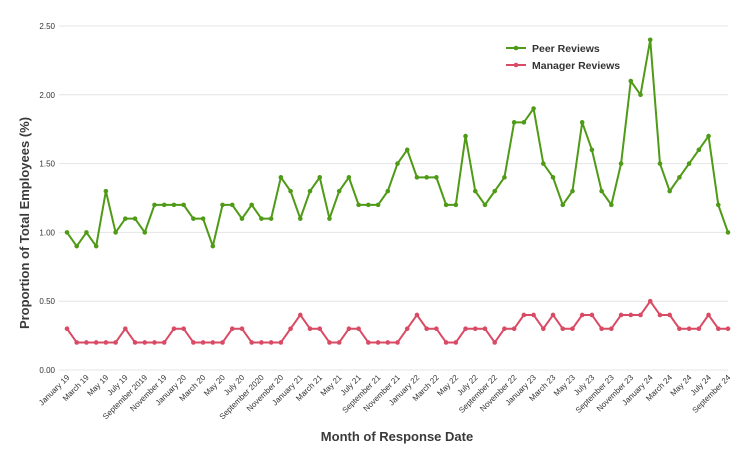  What do you see at coordinates (331, 385) in the screenshot?
I see `x-tick-label: May 21` at bounding box center [331, 385].